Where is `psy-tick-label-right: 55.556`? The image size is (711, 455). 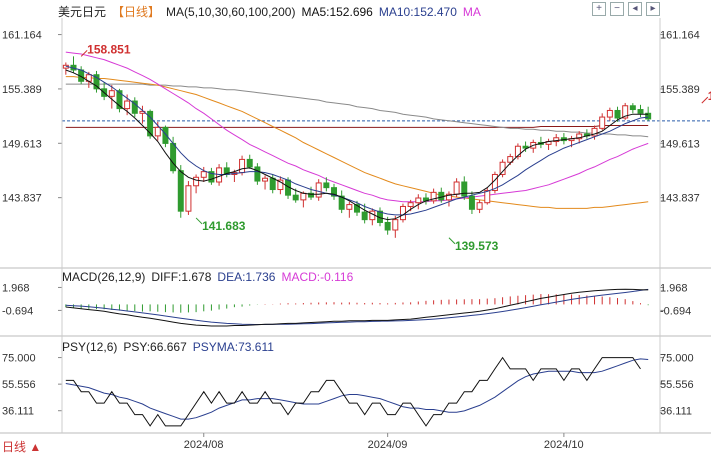
psy-tick-label-right: 55.556 is located at coordinates (677, 385).